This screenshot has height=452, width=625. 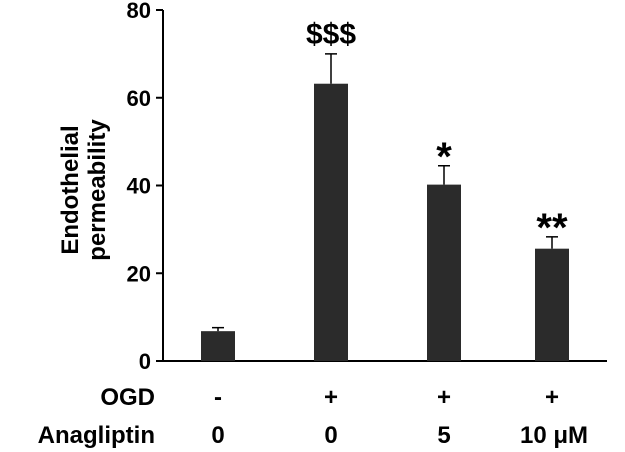 What do you see at coordinates (443, 435) in the screenshot?
I see `condition-value: 5` at bounding box center [443, 435].